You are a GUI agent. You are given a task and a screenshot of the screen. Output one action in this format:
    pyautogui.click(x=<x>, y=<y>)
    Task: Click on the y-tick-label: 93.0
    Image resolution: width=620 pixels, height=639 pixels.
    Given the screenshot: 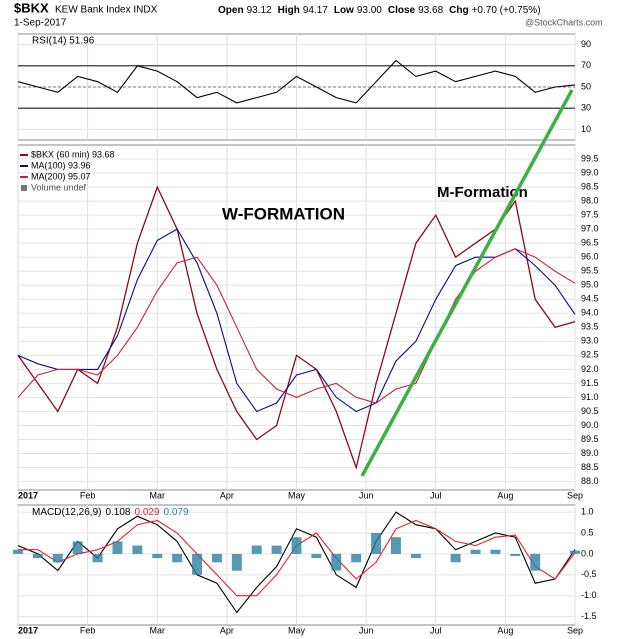 What is the action you would take?
    pyautogui.click(x=590, y=341)
    